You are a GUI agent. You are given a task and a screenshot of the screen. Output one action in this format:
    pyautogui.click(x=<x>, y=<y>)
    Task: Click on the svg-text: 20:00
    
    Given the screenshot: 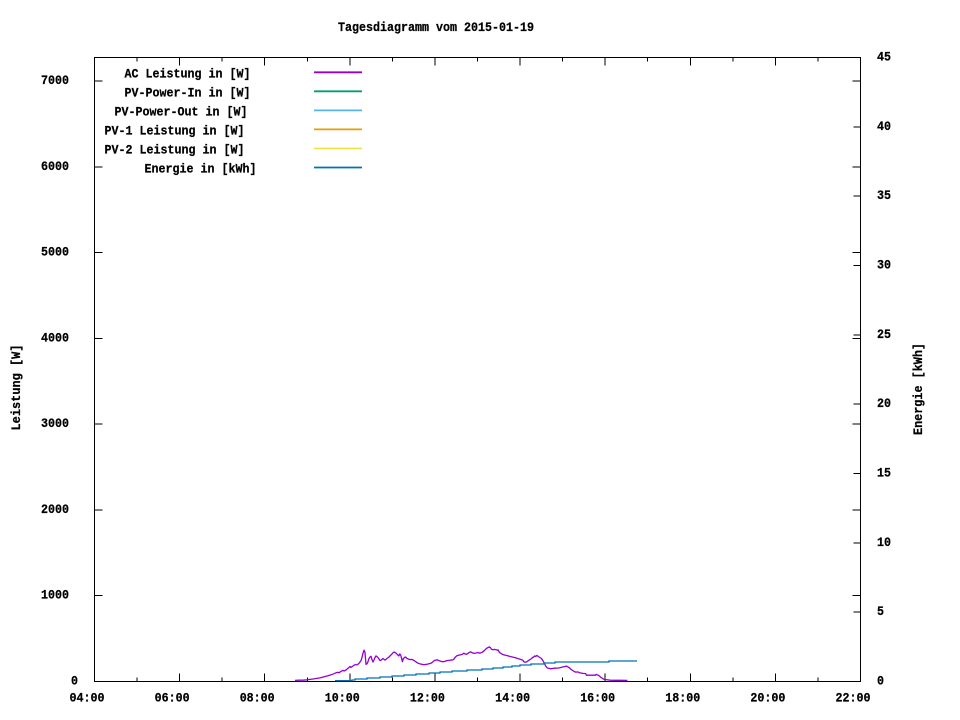 What is the action you would take?
    pyautogui.click(x=767, y=698)
    